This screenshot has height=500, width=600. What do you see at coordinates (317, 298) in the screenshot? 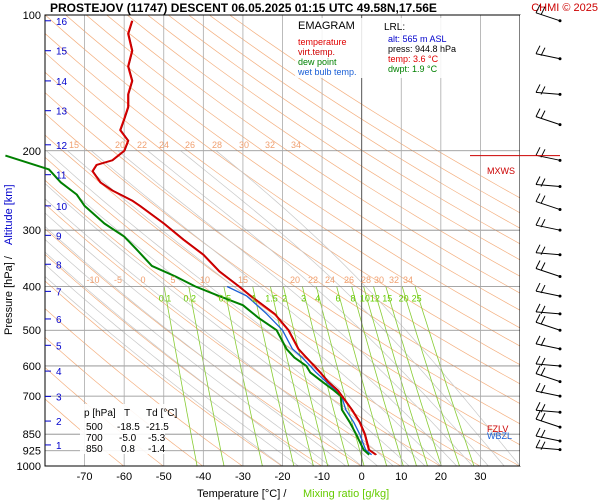
I see `mixing-ratio-label: 4` at bounding box center [317, 298].